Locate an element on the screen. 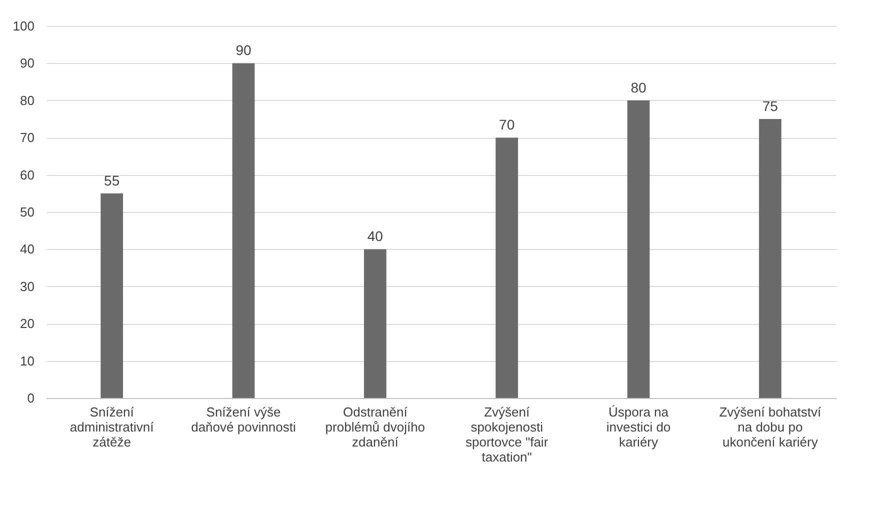 This screenshot has height=513, width=869. data-label: 40 is located at coordinates (375, 236).